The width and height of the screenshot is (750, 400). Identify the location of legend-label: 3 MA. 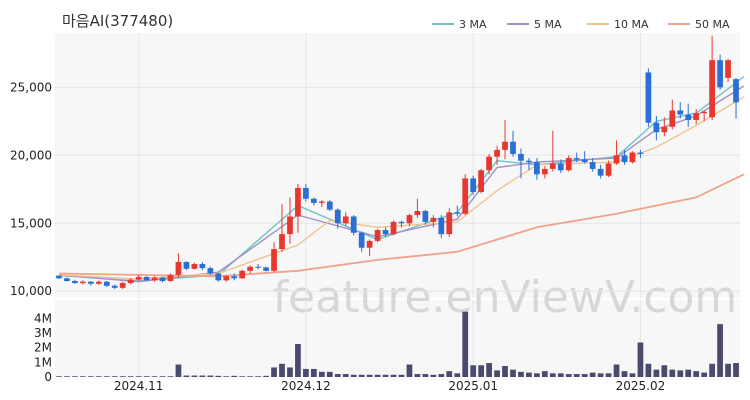
(473, 24).